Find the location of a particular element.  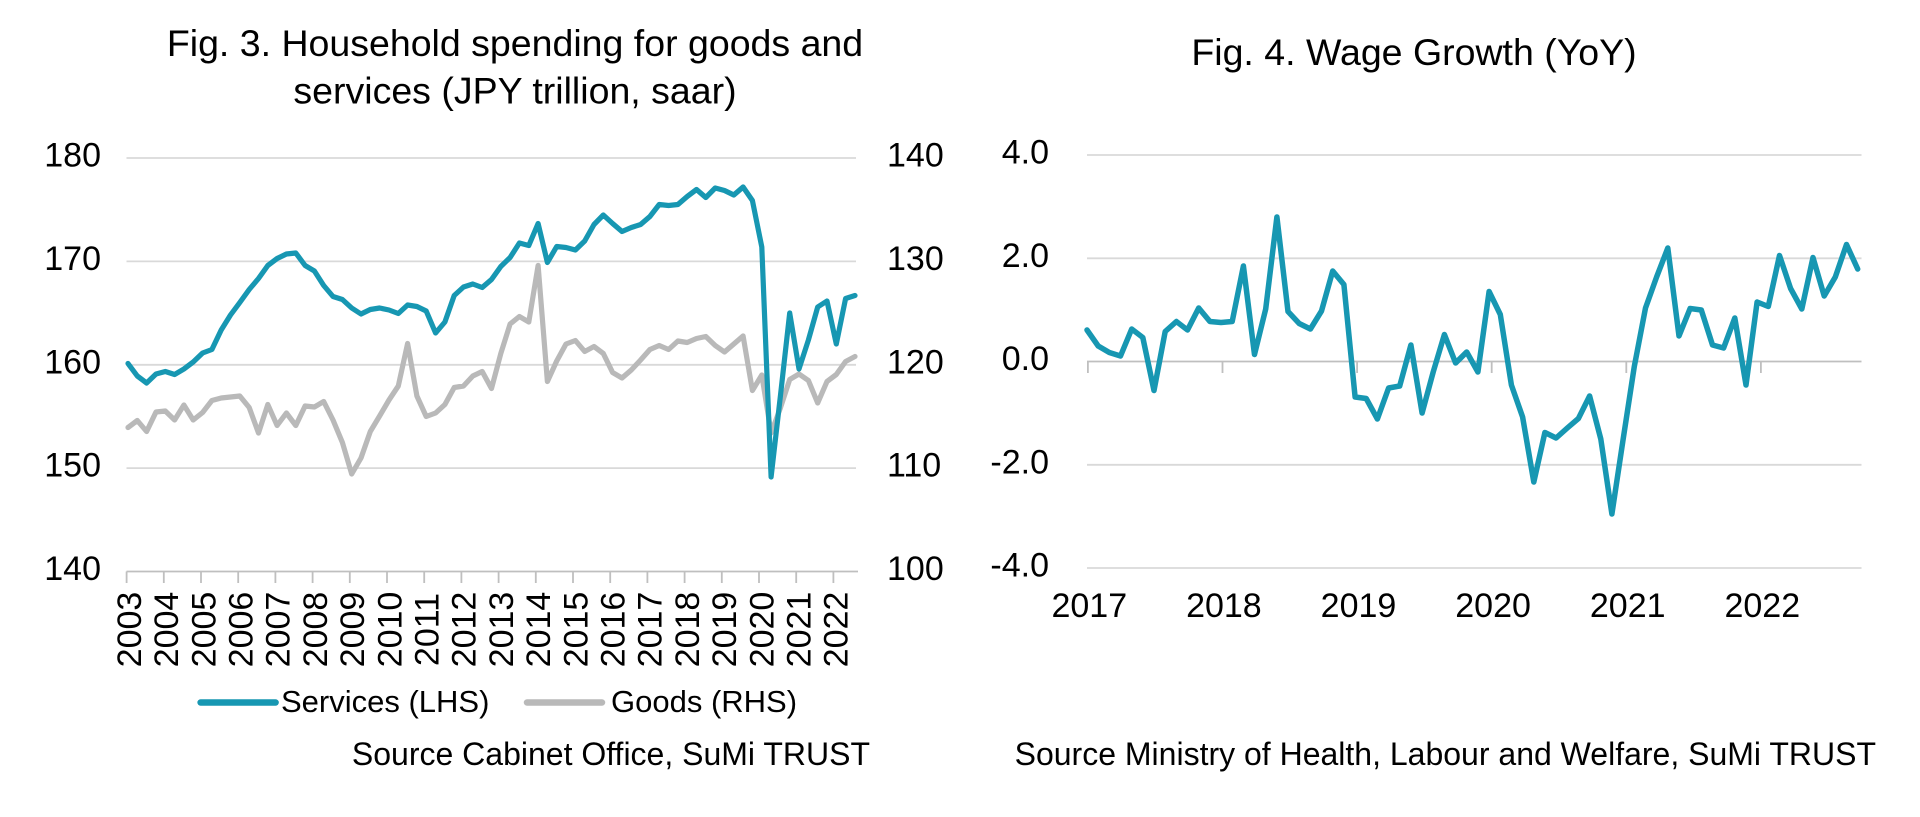

svg-text: 2008 is located at coordinates (316, 630).